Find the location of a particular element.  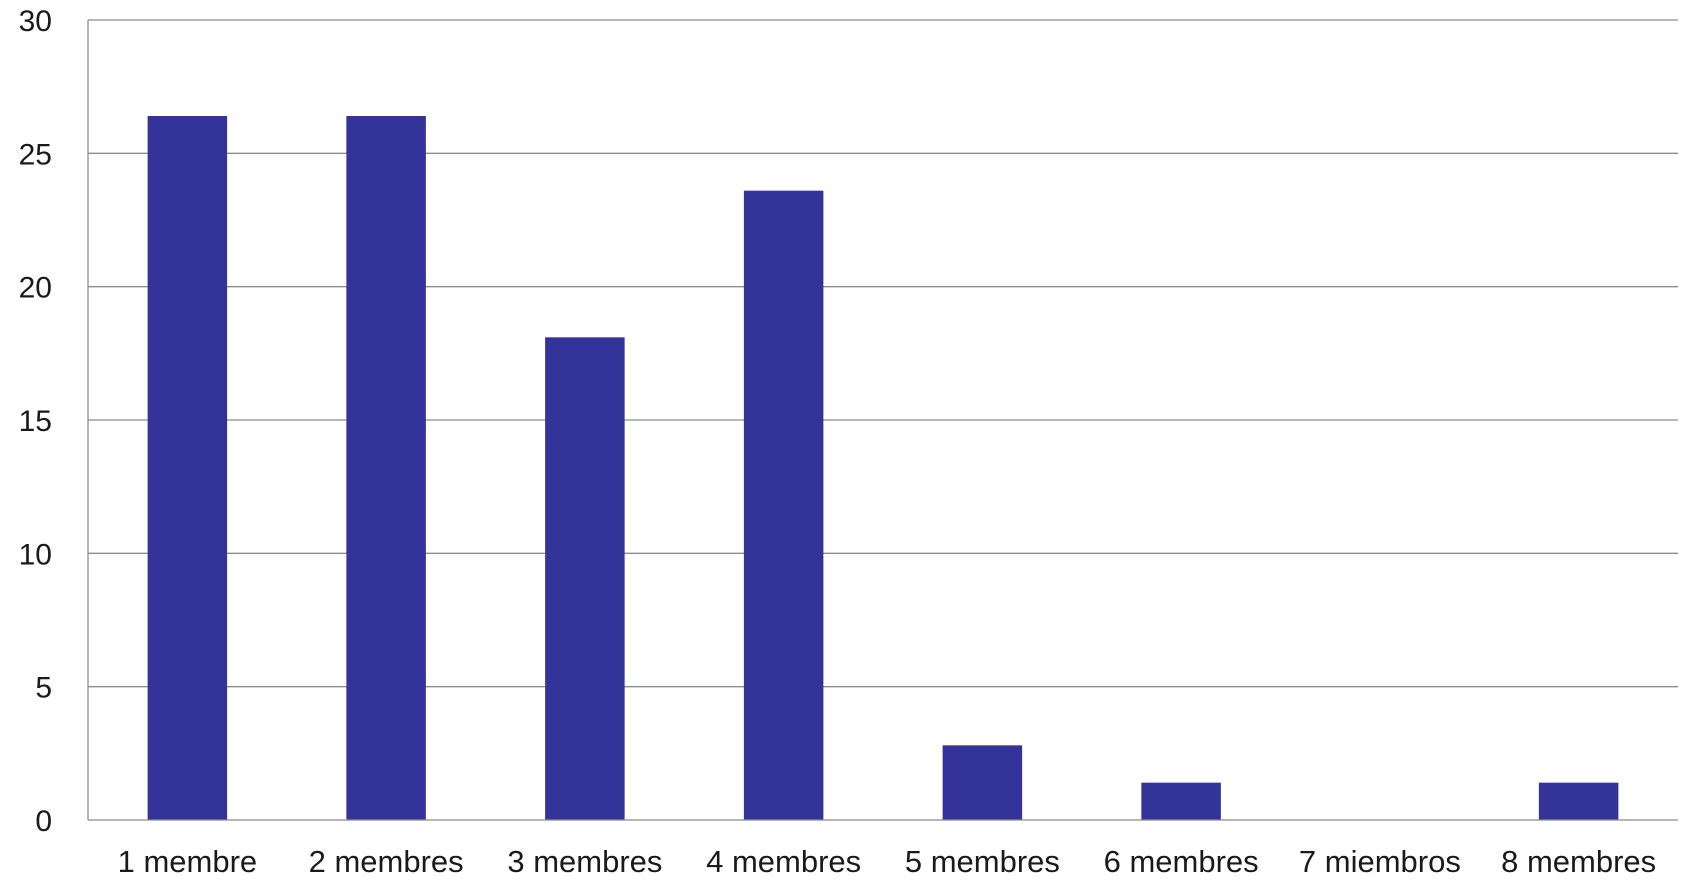

y-tick-label: 10 is located at coordinates (35, 554).